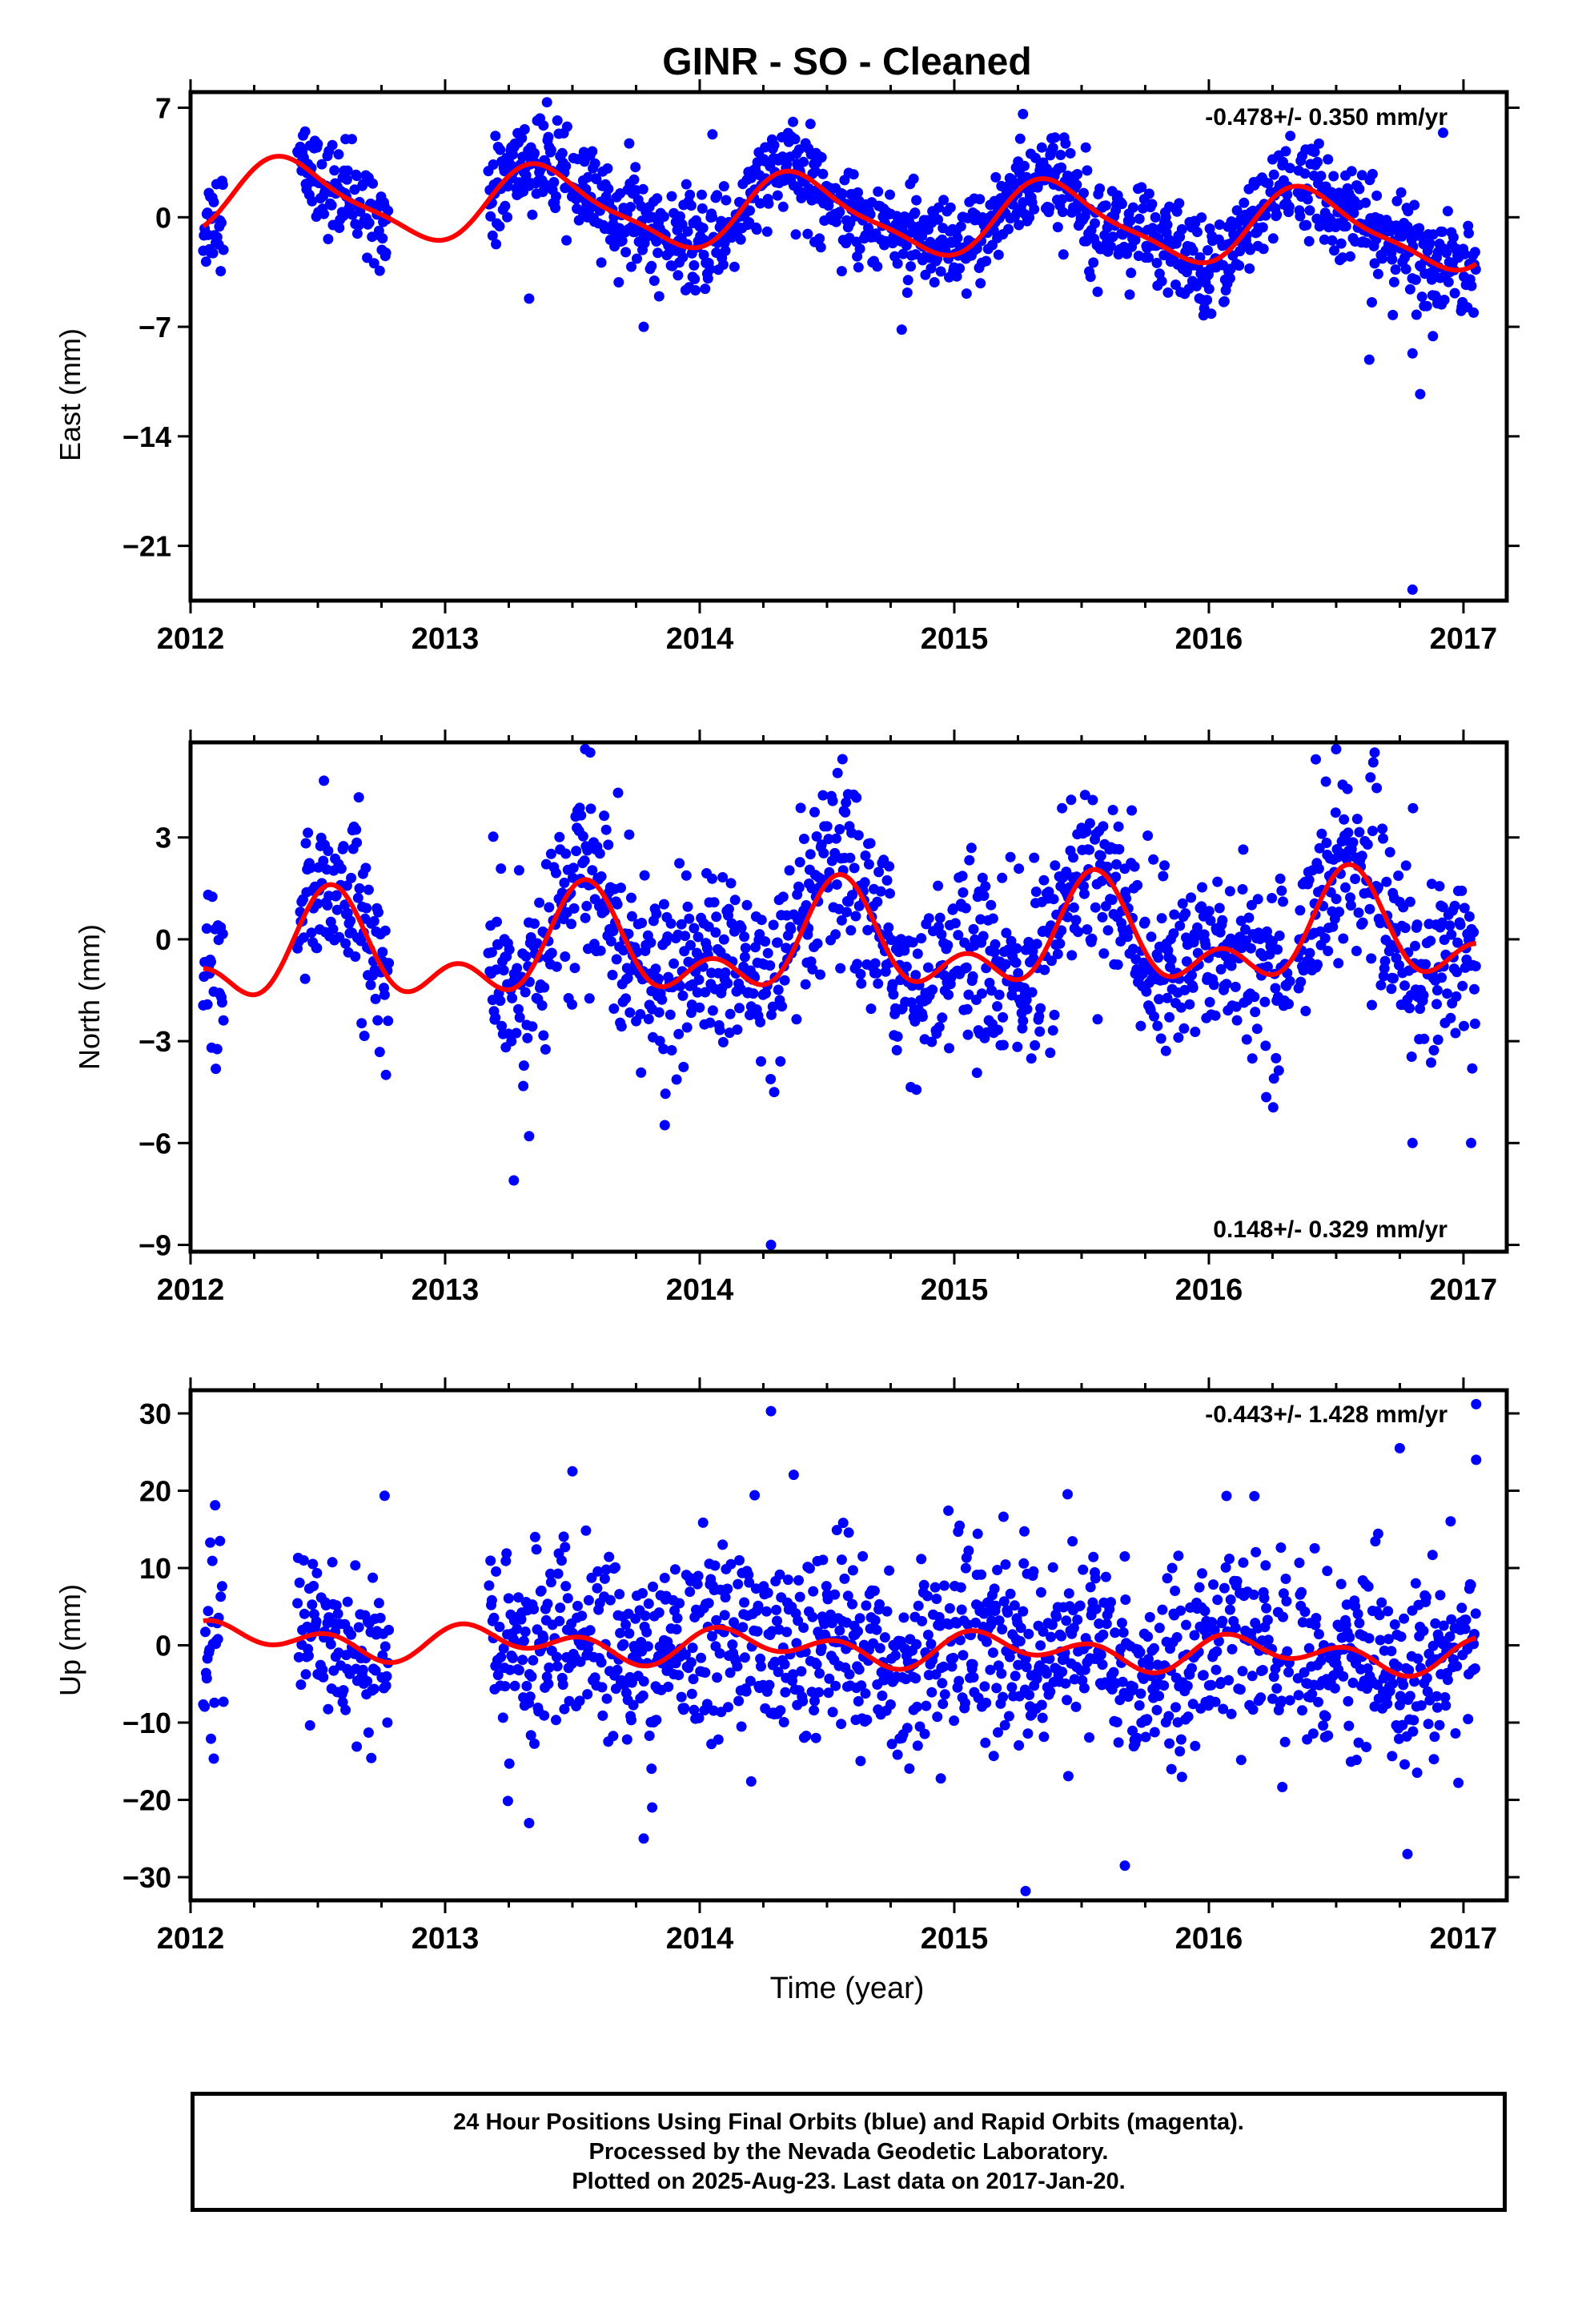 This screenshot has height=2324, width=1582. Describe the element at coordinates (163, 218) in the screenshot. I see `y-tick-label: 0` at that location.